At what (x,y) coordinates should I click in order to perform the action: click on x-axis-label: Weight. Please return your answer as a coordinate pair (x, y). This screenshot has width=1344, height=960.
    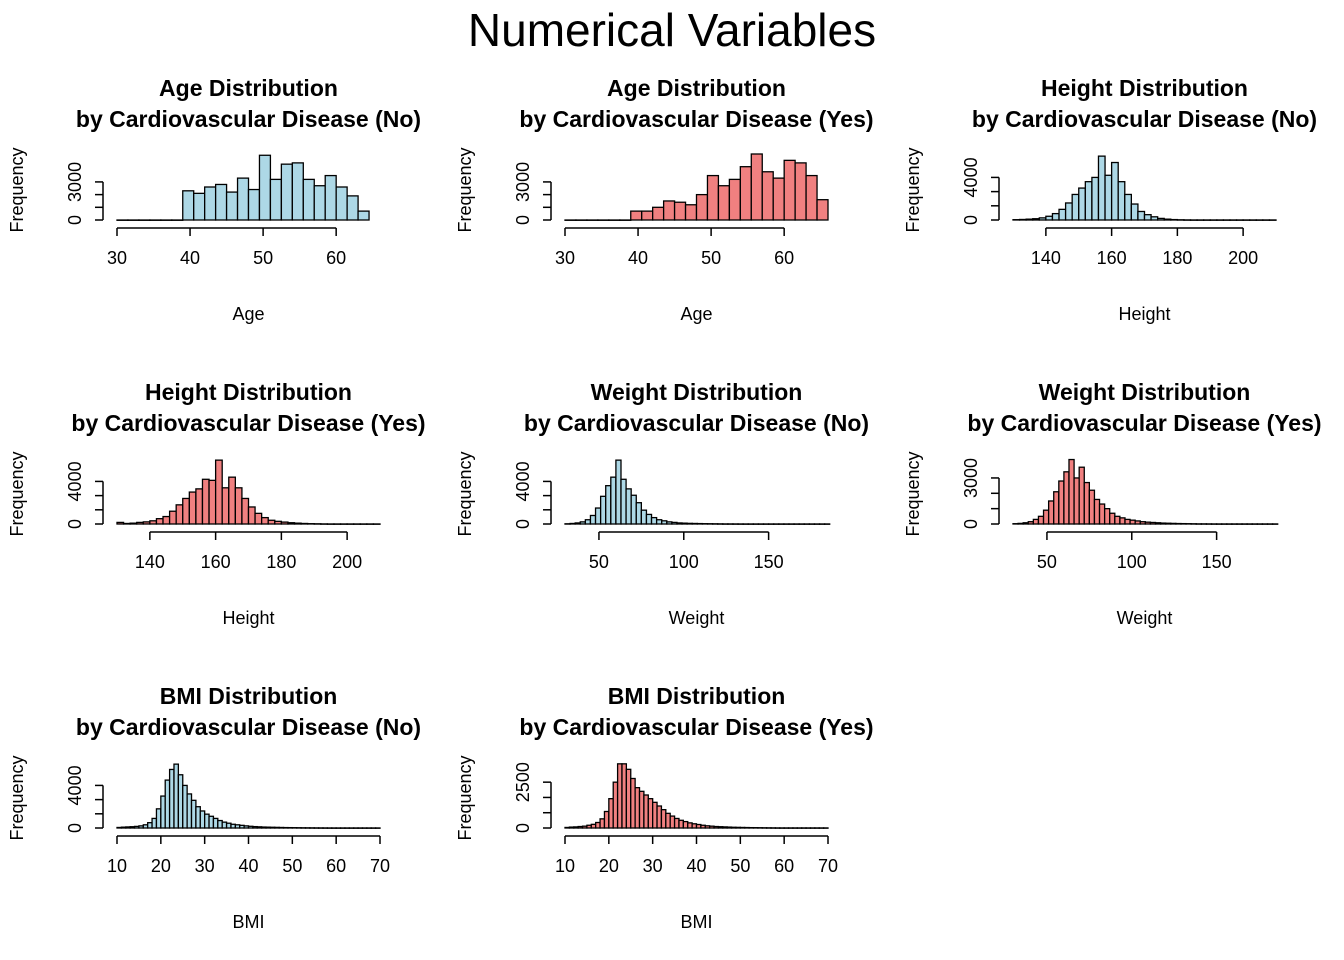
    Looking at the image, I should click on (697, 618).